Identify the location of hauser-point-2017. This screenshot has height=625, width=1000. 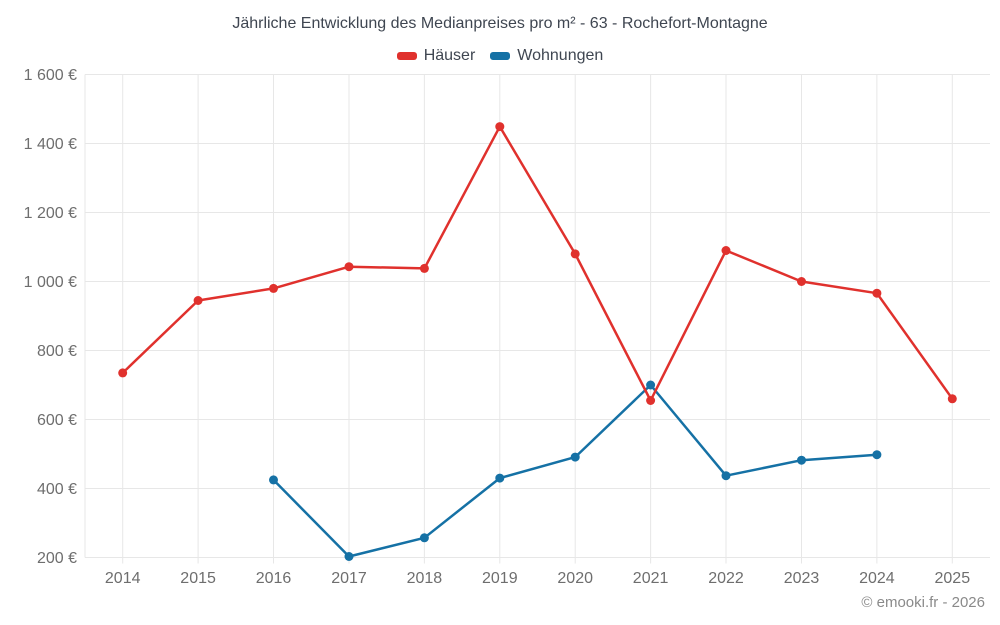
(349, 267).